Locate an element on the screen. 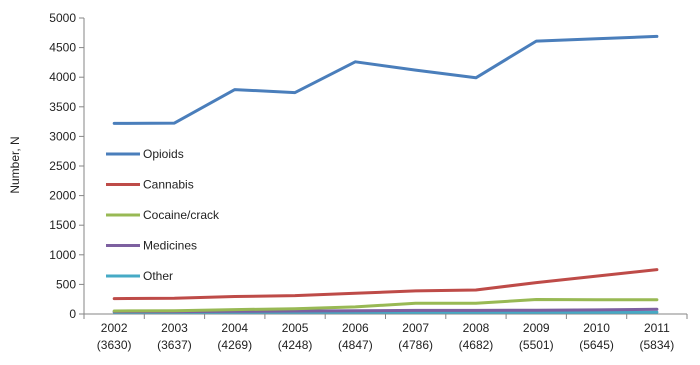 Image resolution: width=700 pixels, height=365 pixels. y-axis-ticks: 0 500 1000 1500 2000 2500 3000 3500 4000 4500 5000 is located at coordinates (67, 166).